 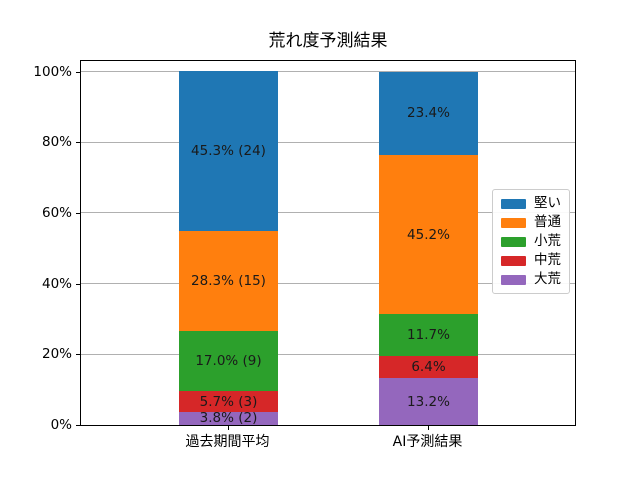 I want to click on legend-label: 大荒, so click(x=547, y=279).